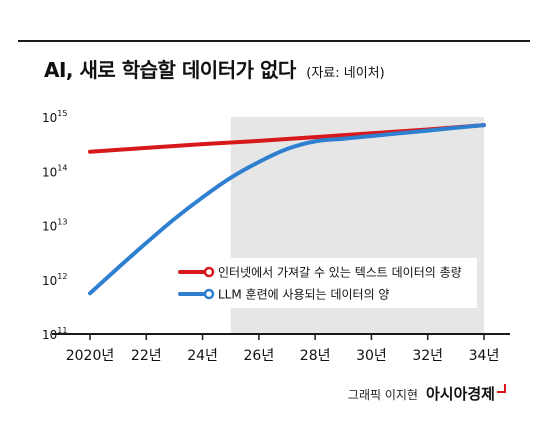 The image size is (550, 440). I want to click on brand-logo: 아시아경제, so click(460, 394).